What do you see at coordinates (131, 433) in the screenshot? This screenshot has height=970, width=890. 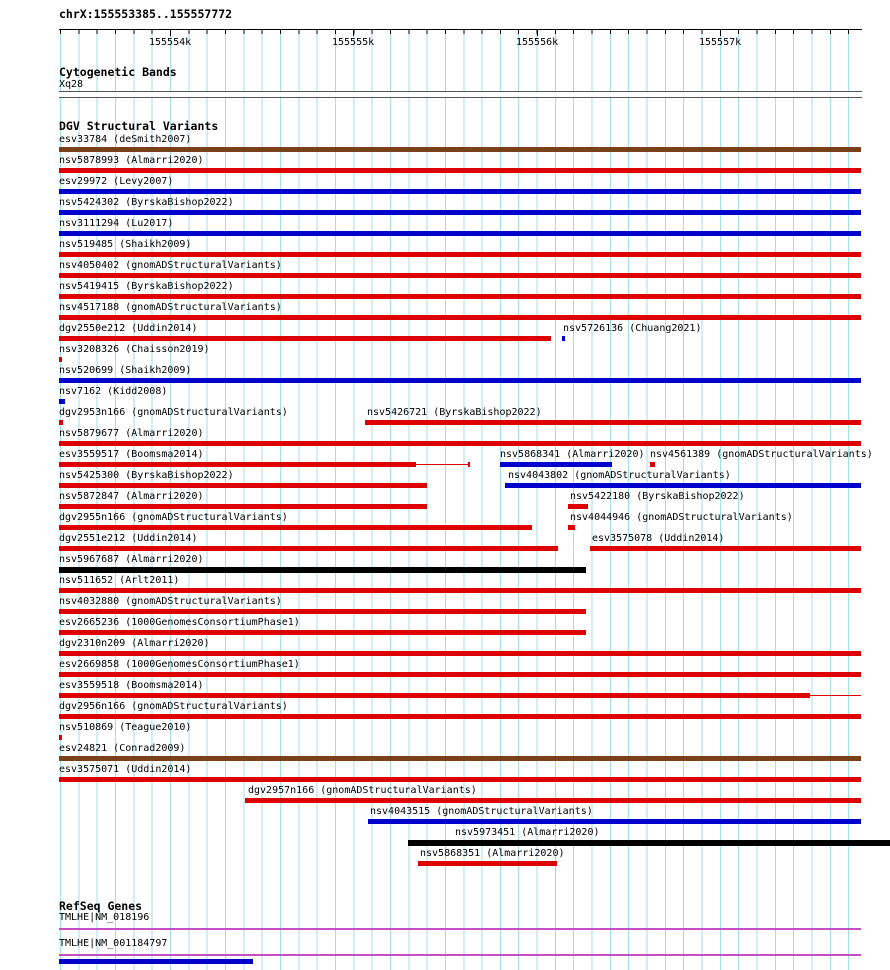 I see `variant-label: nsv5879677 (Almarri2020)` at bounding box center [131, 433].